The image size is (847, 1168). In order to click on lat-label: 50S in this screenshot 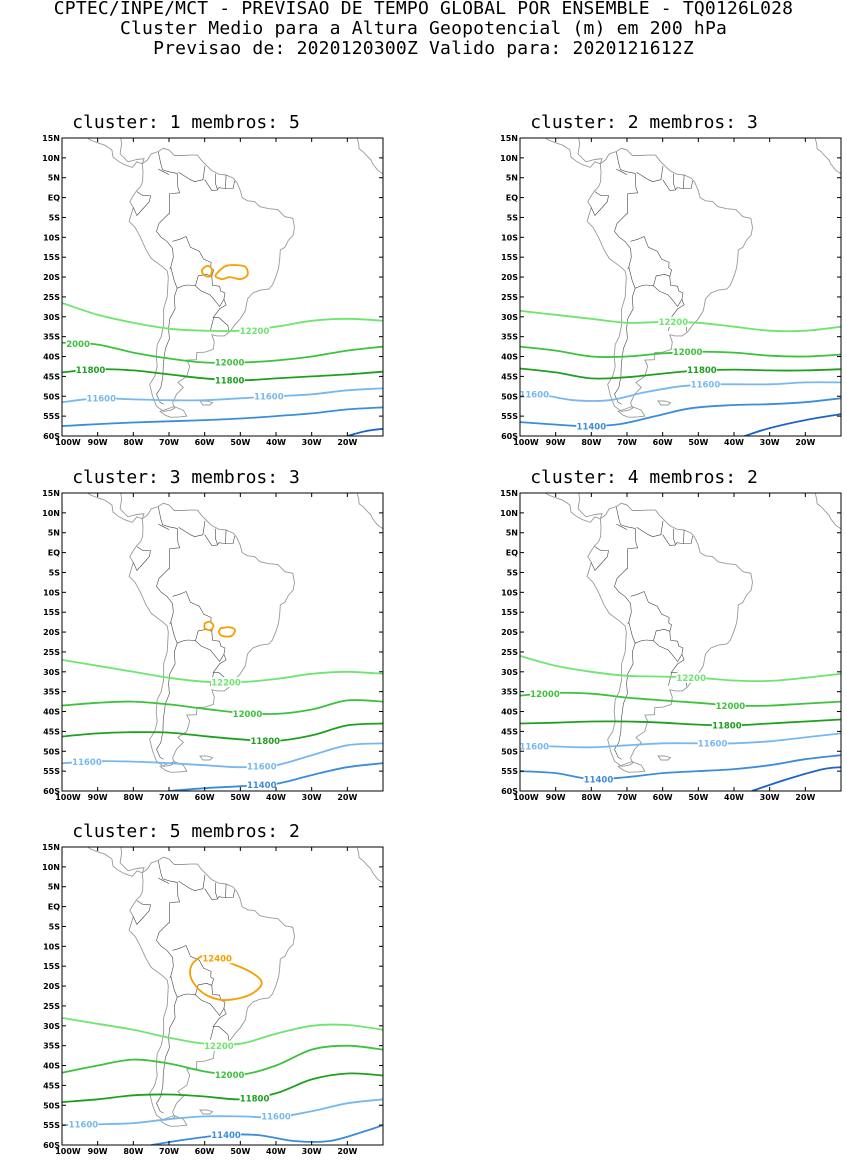, I will do `click(51, 1105)`.